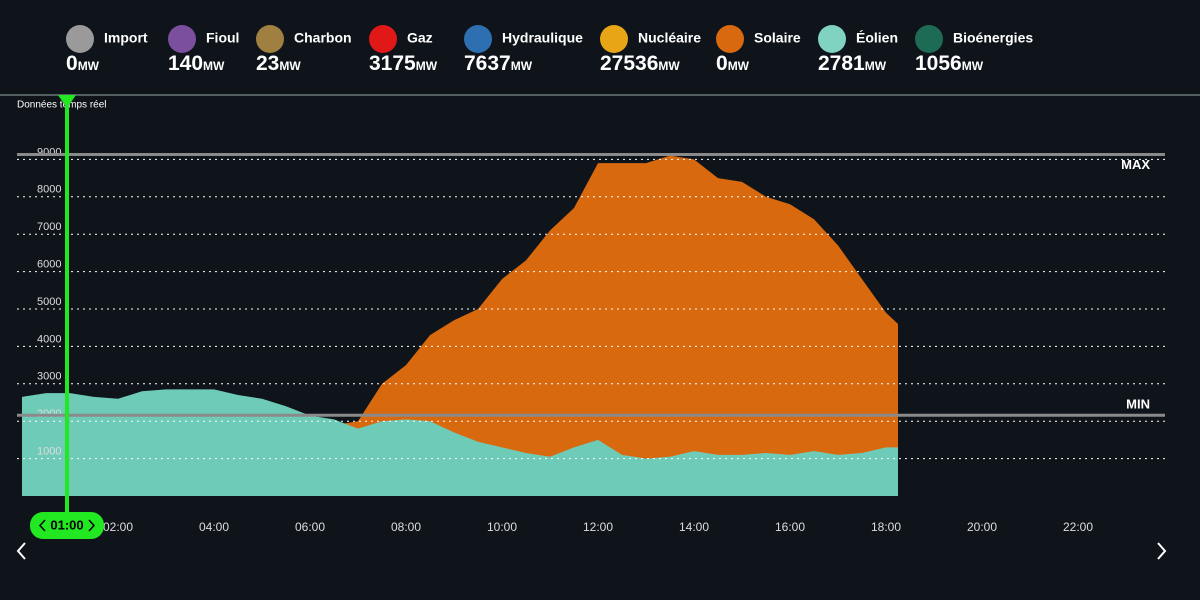  I want to click on y-tick-label: 1000, so click(49, 452).